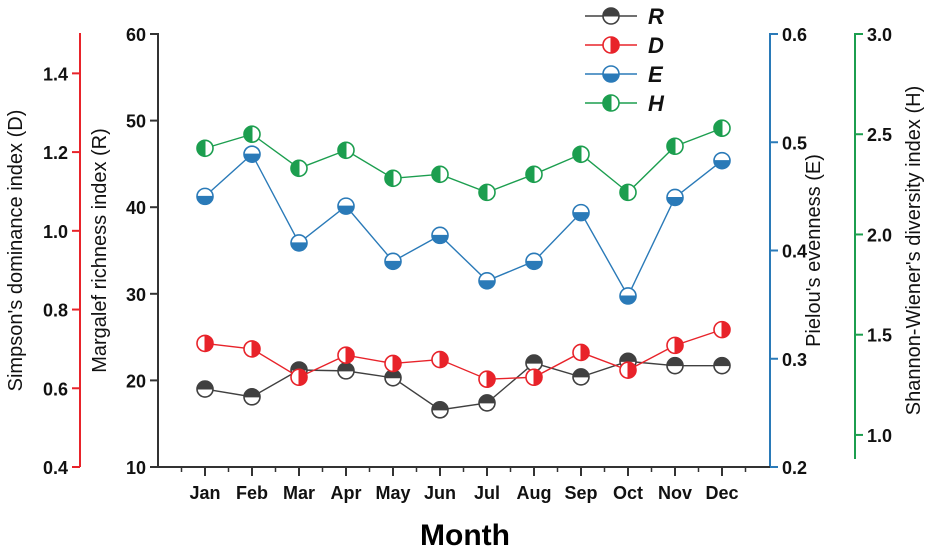  I want to click on legend-label: D, so click(656, 45).